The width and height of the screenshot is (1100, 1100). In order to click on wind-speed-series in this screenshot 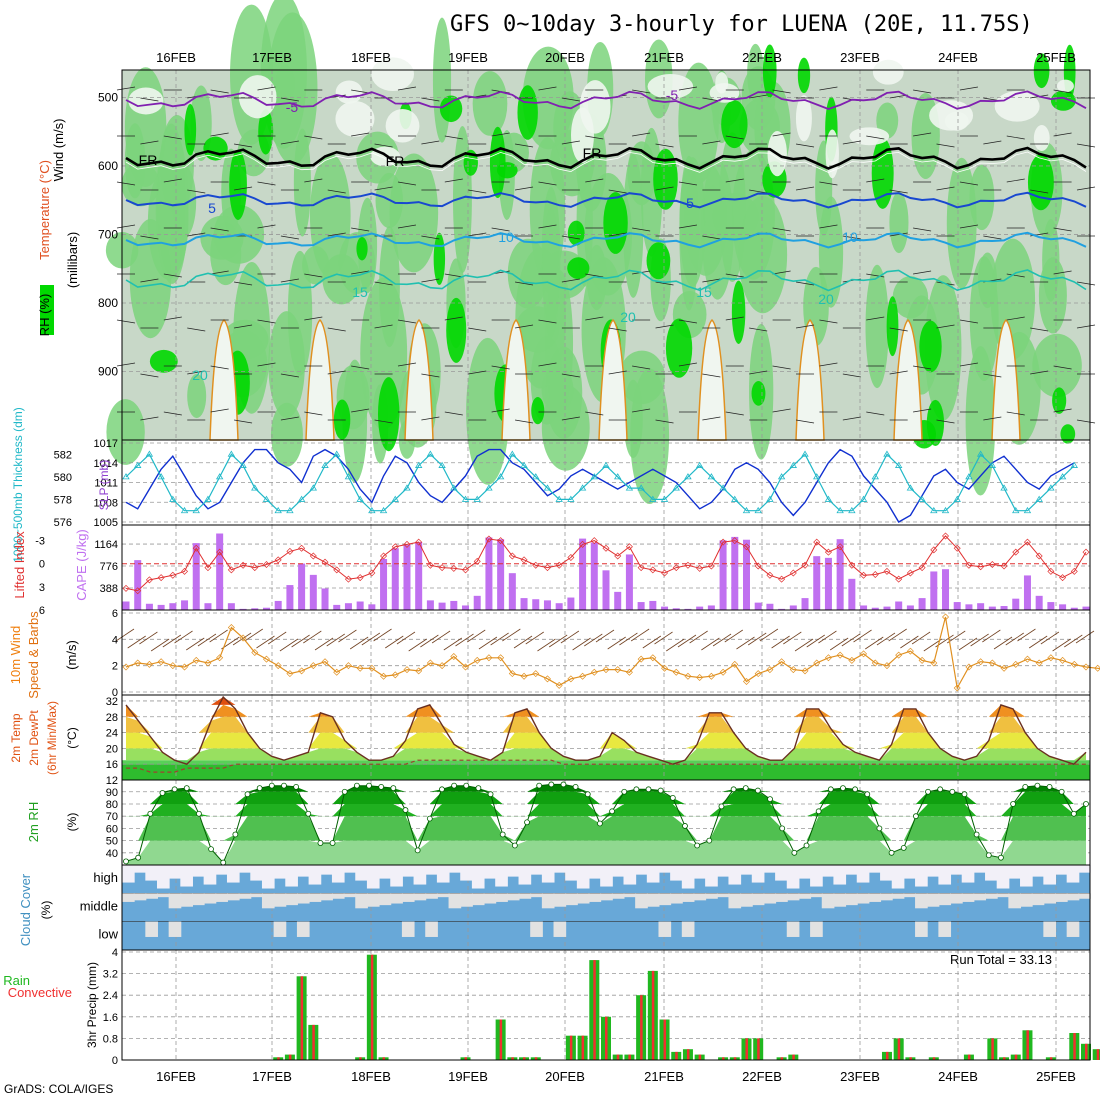, I will do `click(612, 653)`.